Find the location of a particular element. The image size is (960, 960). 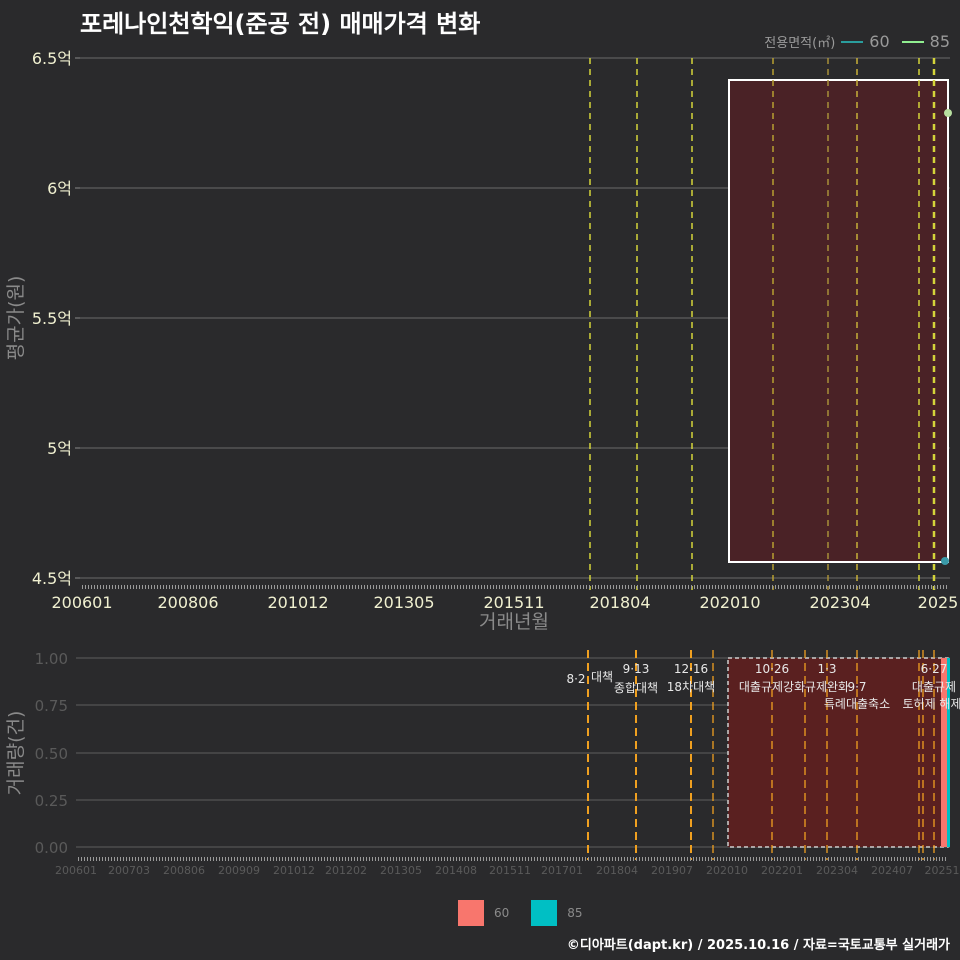

annotation-label-toheoje: 토허제 해제 is located at coordinates (931, 704).